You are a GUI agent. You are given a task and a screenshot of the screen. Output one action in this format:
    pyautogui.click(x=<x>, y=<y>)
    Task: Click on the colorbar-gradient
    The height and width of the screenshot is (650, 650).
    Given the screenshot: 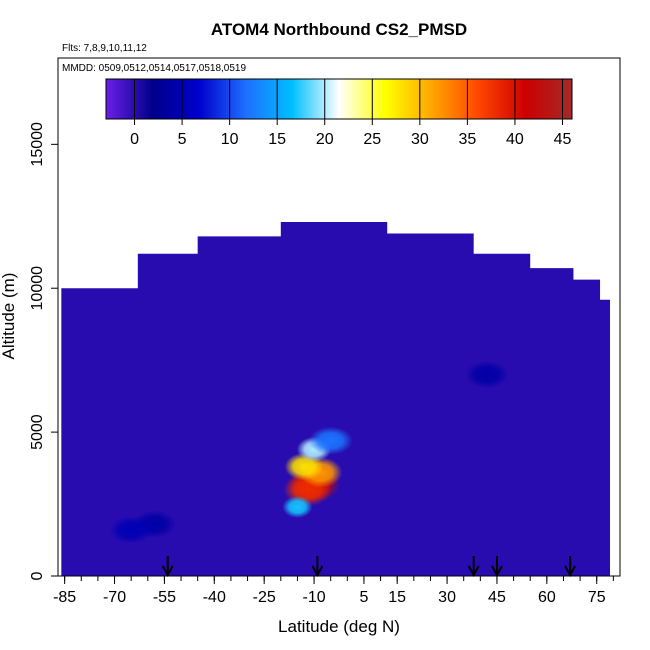 What is the action you would take?
    pyautogui.click(x=339, y=99)
    